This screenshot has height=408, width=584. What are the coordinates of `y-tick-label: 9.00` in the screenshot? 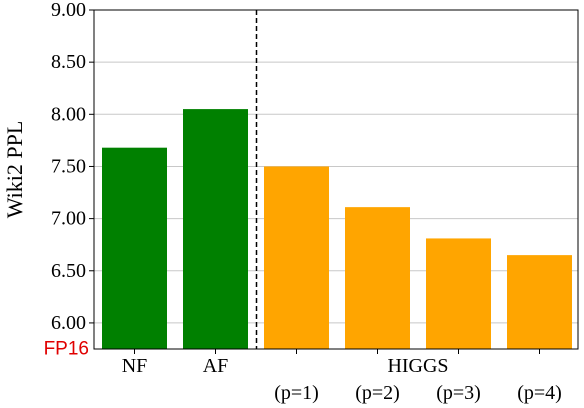 It's located at (68, 10).